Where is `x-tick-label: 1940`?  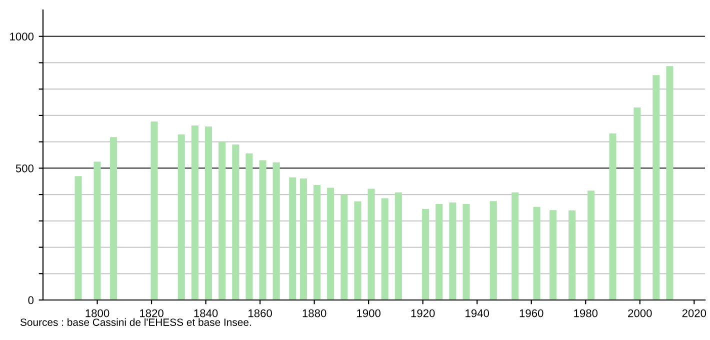
x-tick-label: 1940 is located at coordinates (478, 313).